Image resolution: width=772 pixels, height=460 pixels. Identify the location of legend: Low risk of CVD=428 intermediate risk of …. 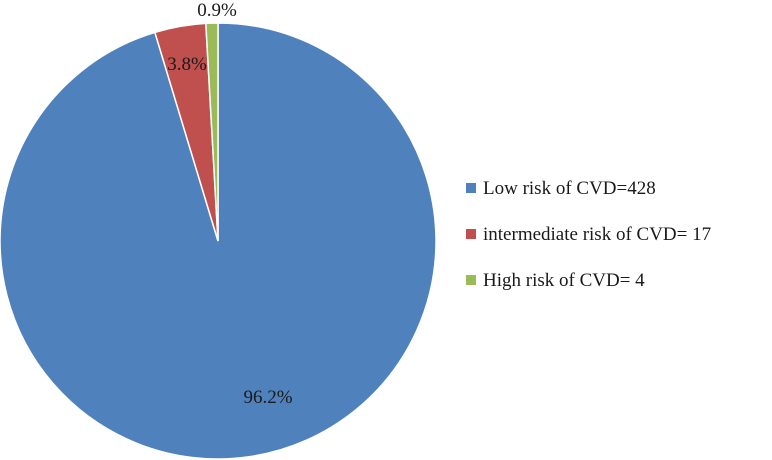
(588, 234).